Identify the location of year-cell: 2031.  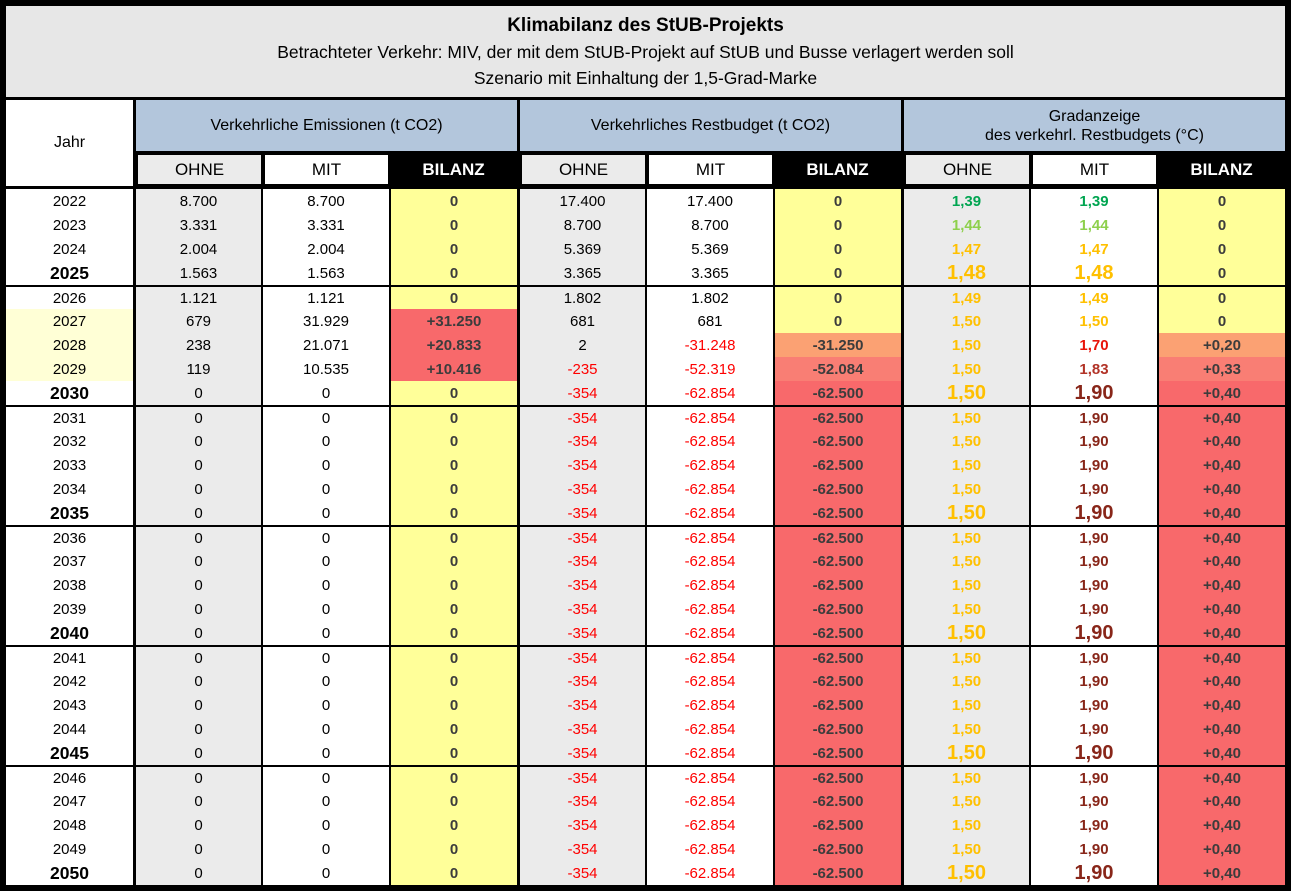
(69, 418).